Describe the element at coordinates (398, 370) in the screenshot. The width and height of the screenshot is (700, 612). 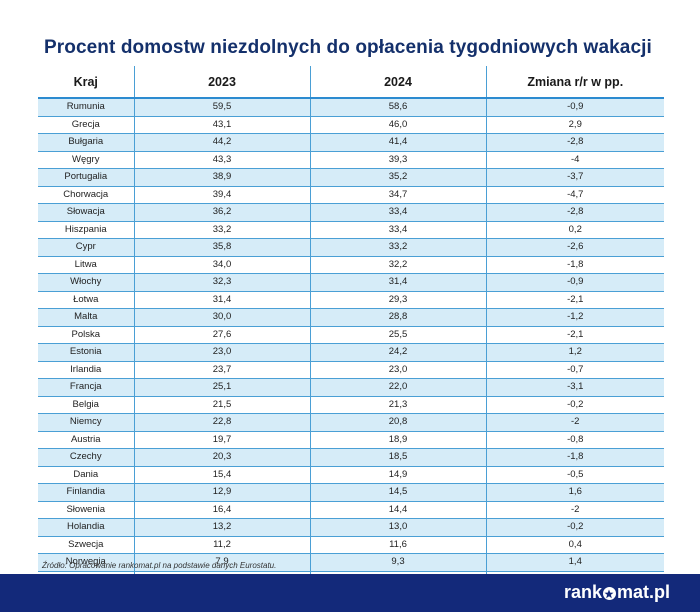
I see `cell-2024: 23,0` at that location.